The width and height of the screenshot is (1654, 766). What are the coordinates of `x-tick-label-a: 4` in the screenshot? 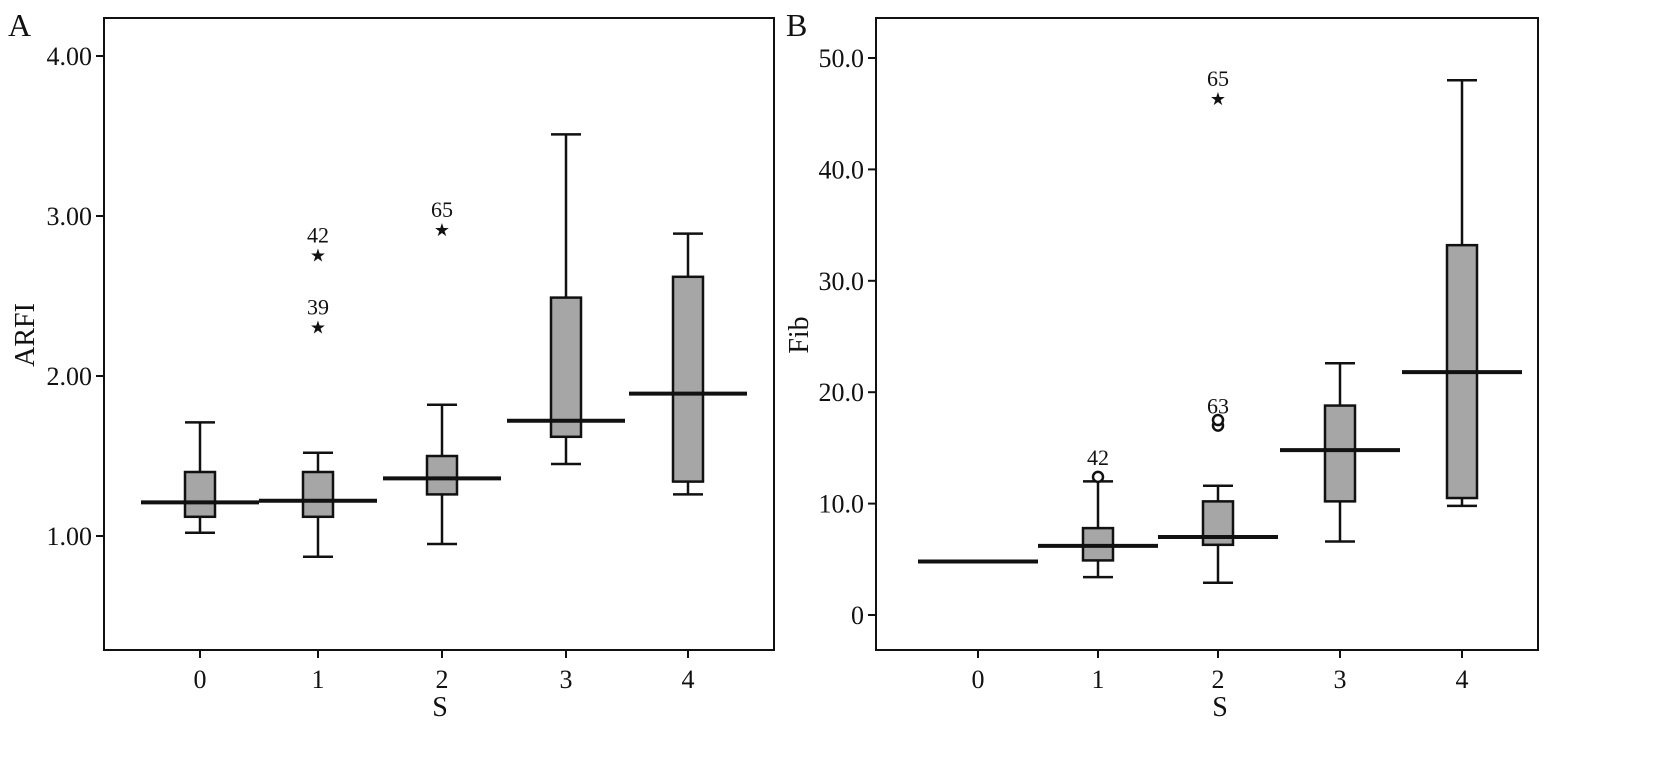 It's located at (688, 679).